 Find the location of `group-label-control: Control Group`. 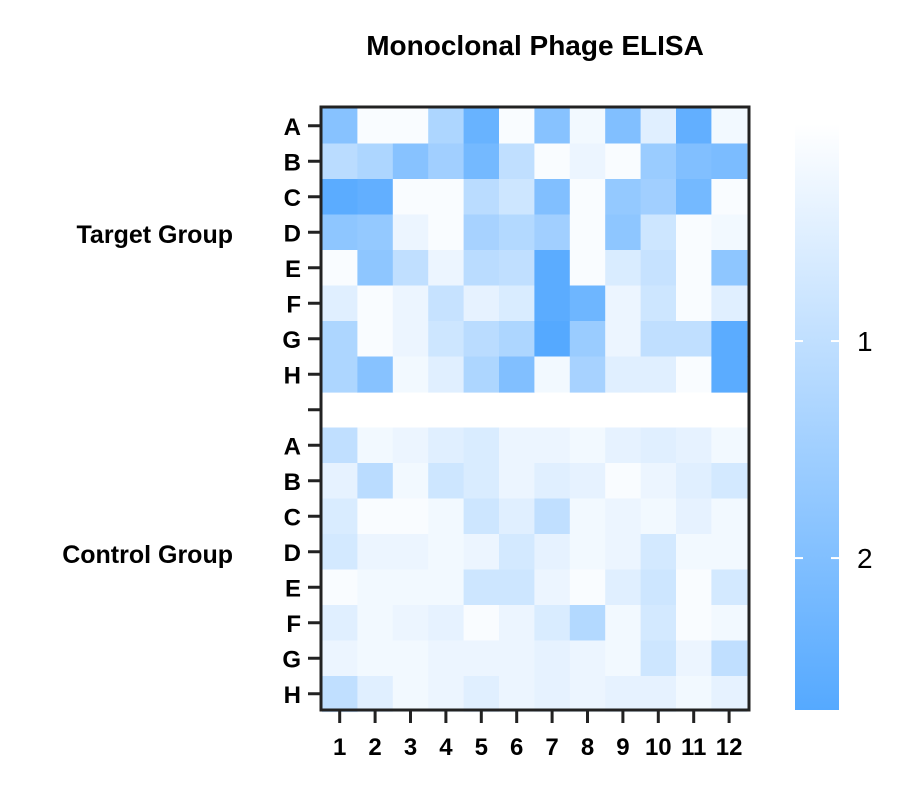

group-label-control: Control Group is located at coordinates (147, 555).